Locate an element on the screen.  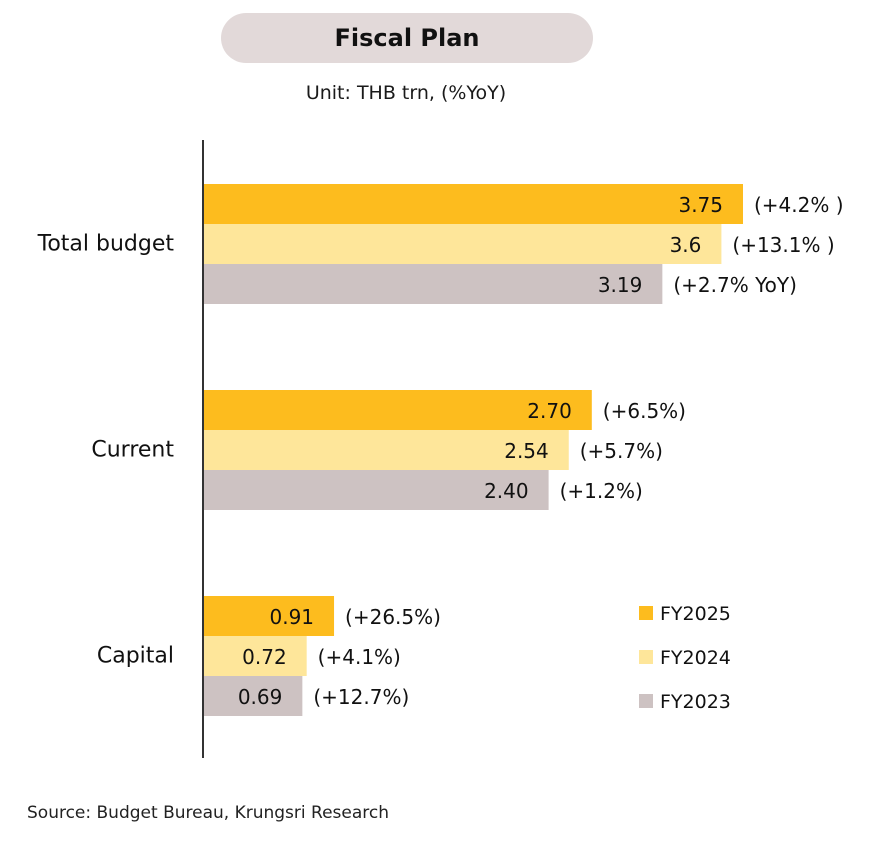
category-label: Total budget is located at coordinates (106, 244).